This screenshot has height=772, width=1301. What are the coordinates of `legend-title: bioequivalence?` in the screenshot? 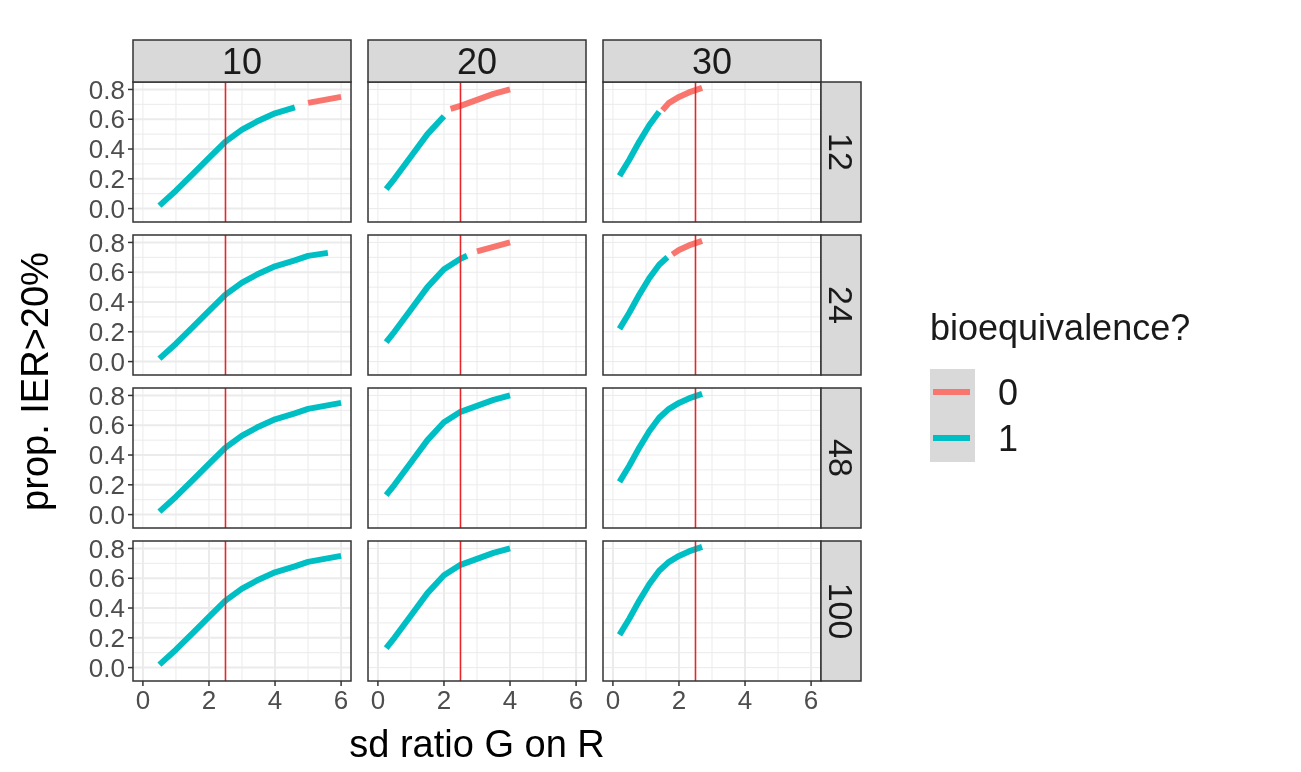 It's located at (1060, 327).